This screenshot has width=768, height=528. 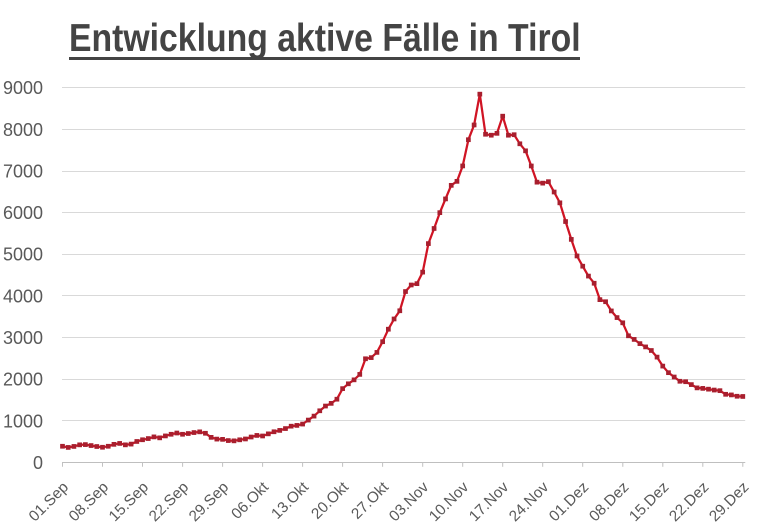 What do you see at coordinates (23, 338) in the screenshot?
I see `svg-text: 3000` at bounding box center [23, 338].